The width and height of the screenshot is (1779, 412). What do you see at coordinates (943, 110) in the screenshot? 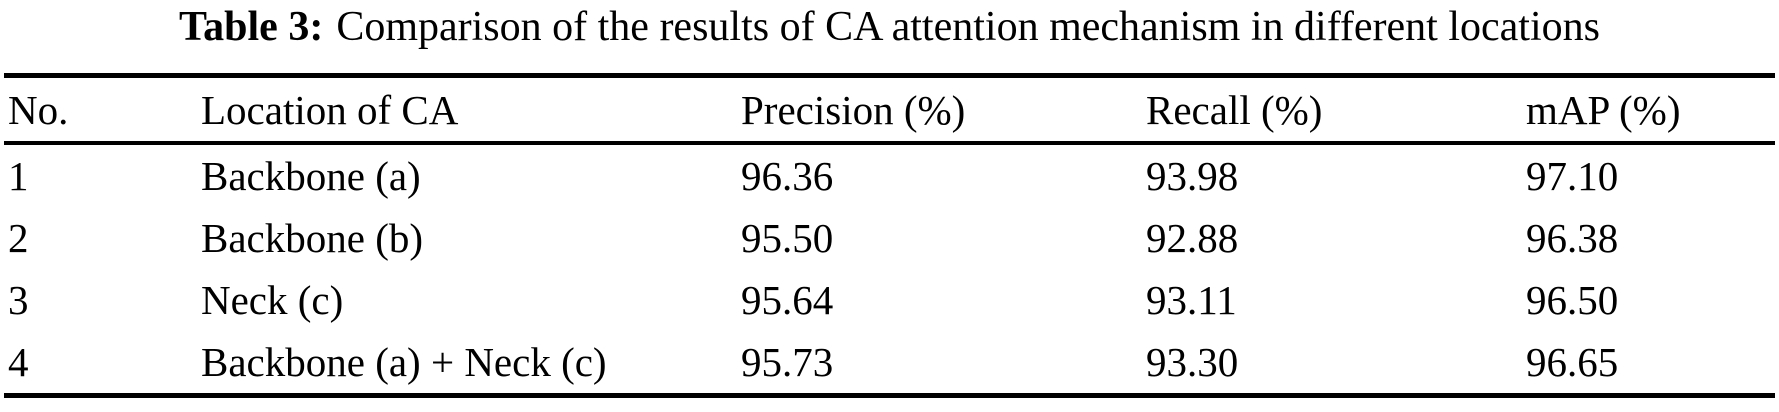
I see `column-header-precision: Precision (%)` at bounding box center [943, 110].